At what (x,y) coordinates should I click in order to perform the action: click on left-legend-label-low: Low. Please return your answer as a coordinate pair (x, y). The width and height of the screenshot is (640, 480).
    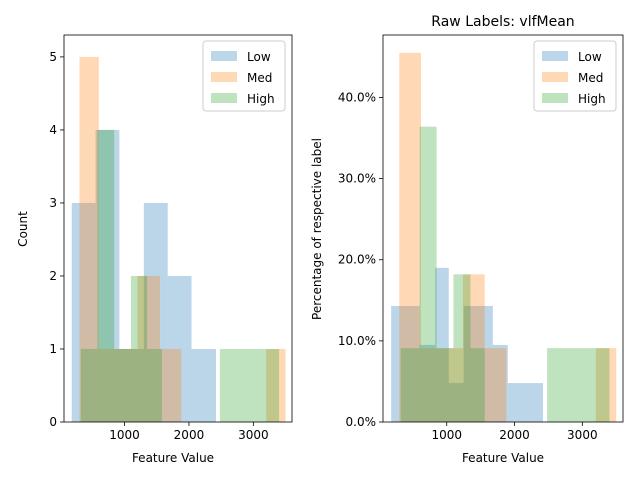
    Looking at the image, I should click on (259, 57).